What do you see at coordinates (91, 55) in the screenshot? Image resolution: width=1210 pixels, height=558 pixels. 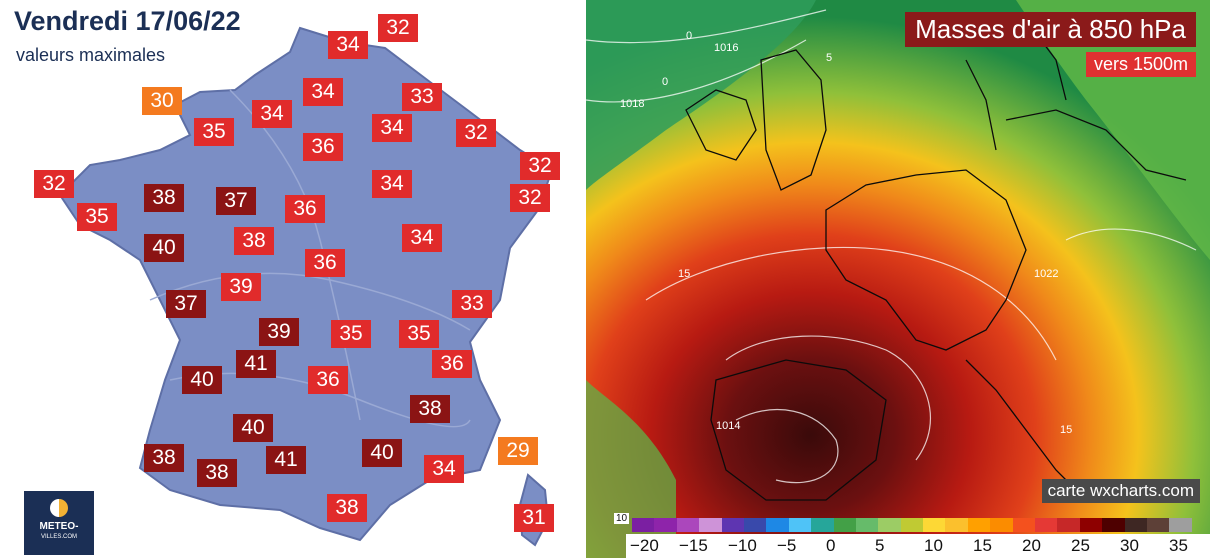 I see `map-subtitle: valeurs maximales` at bounding box center [91, 55].